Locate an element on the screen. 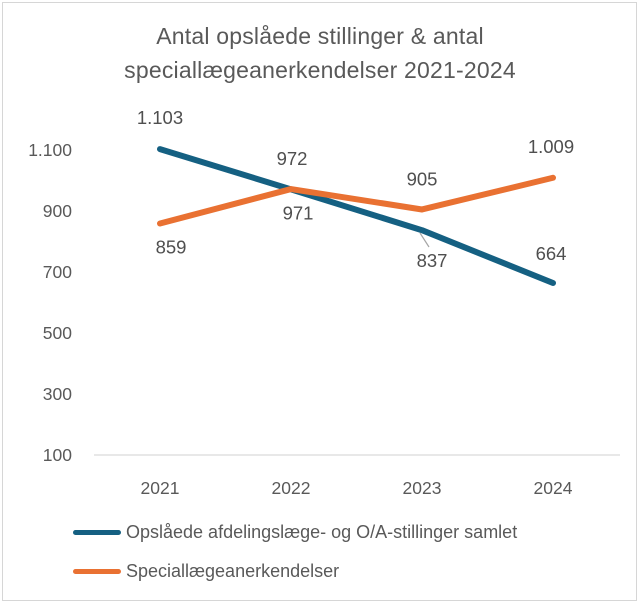  legend-label-speciallaegeanerkendelser: Speciallægeanerkendelser is located at coordinates (233, 570).